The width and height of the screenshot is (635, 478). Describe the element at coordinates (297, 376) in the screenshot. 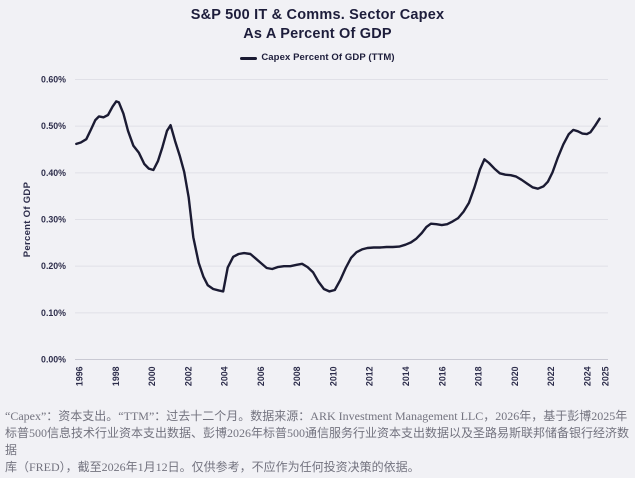

I see `x-tick-label: 2008` at that location.